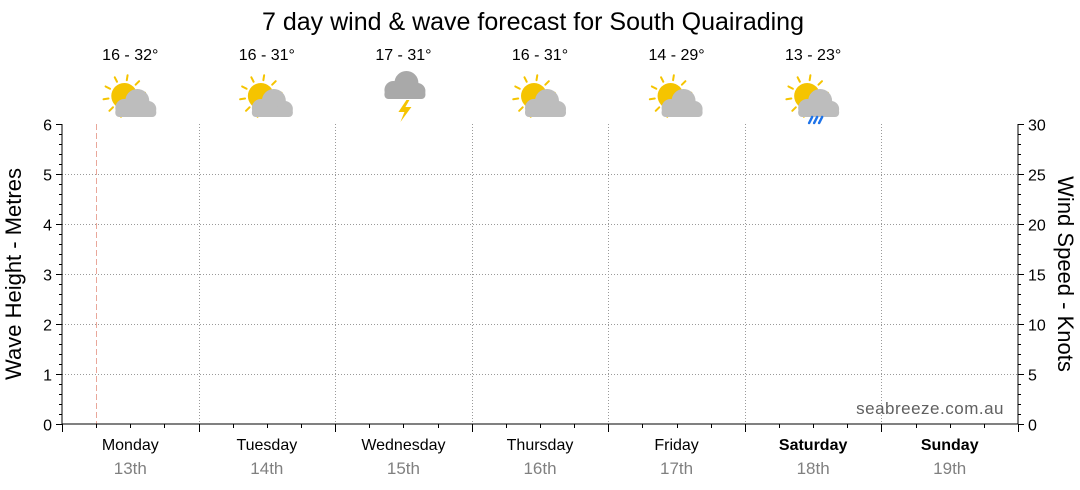 The width and height of the screenshot is (1080, 490). What do you see at coordinates (813, 468) in the screenshot?
I see `day-date: 18th` at bounding box center [813, 468].